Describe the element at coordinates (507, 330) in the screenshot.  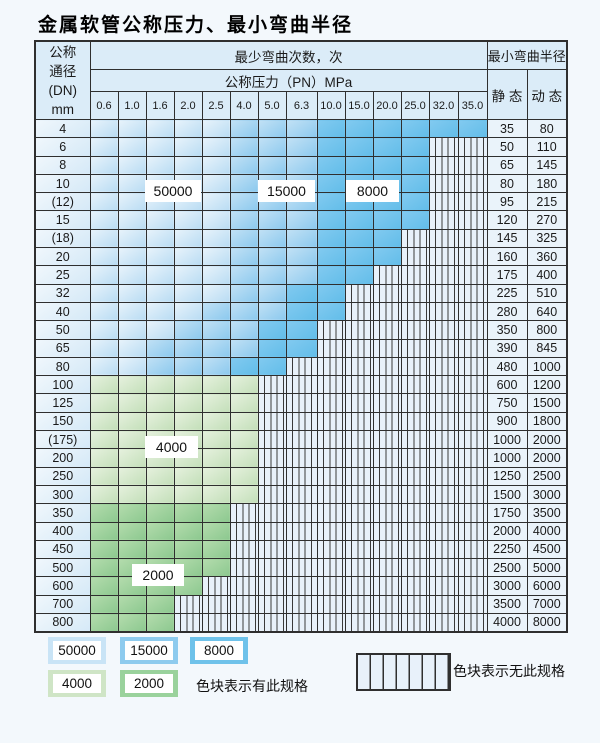
I see `static-radius-cell: 350` at that location.